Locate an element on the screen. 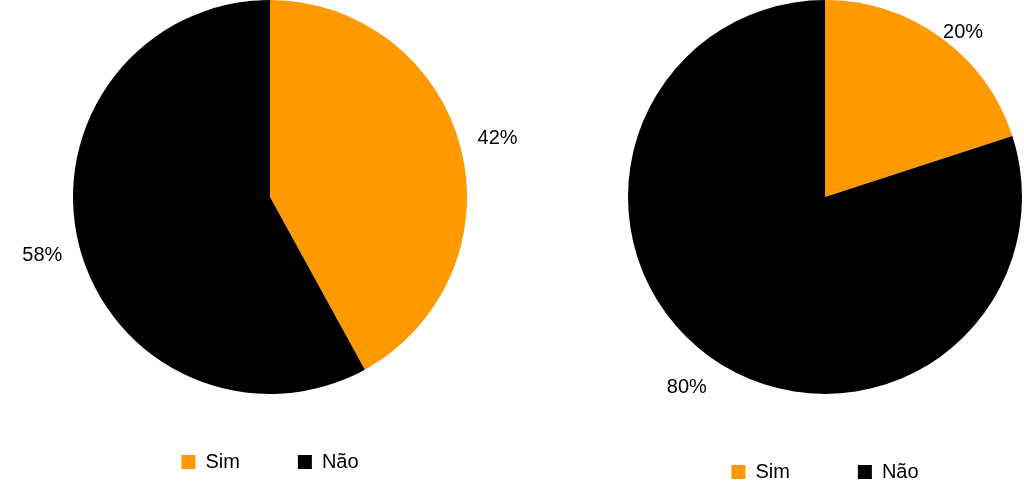  data-label: 20% is located at coordinates (963, 30).